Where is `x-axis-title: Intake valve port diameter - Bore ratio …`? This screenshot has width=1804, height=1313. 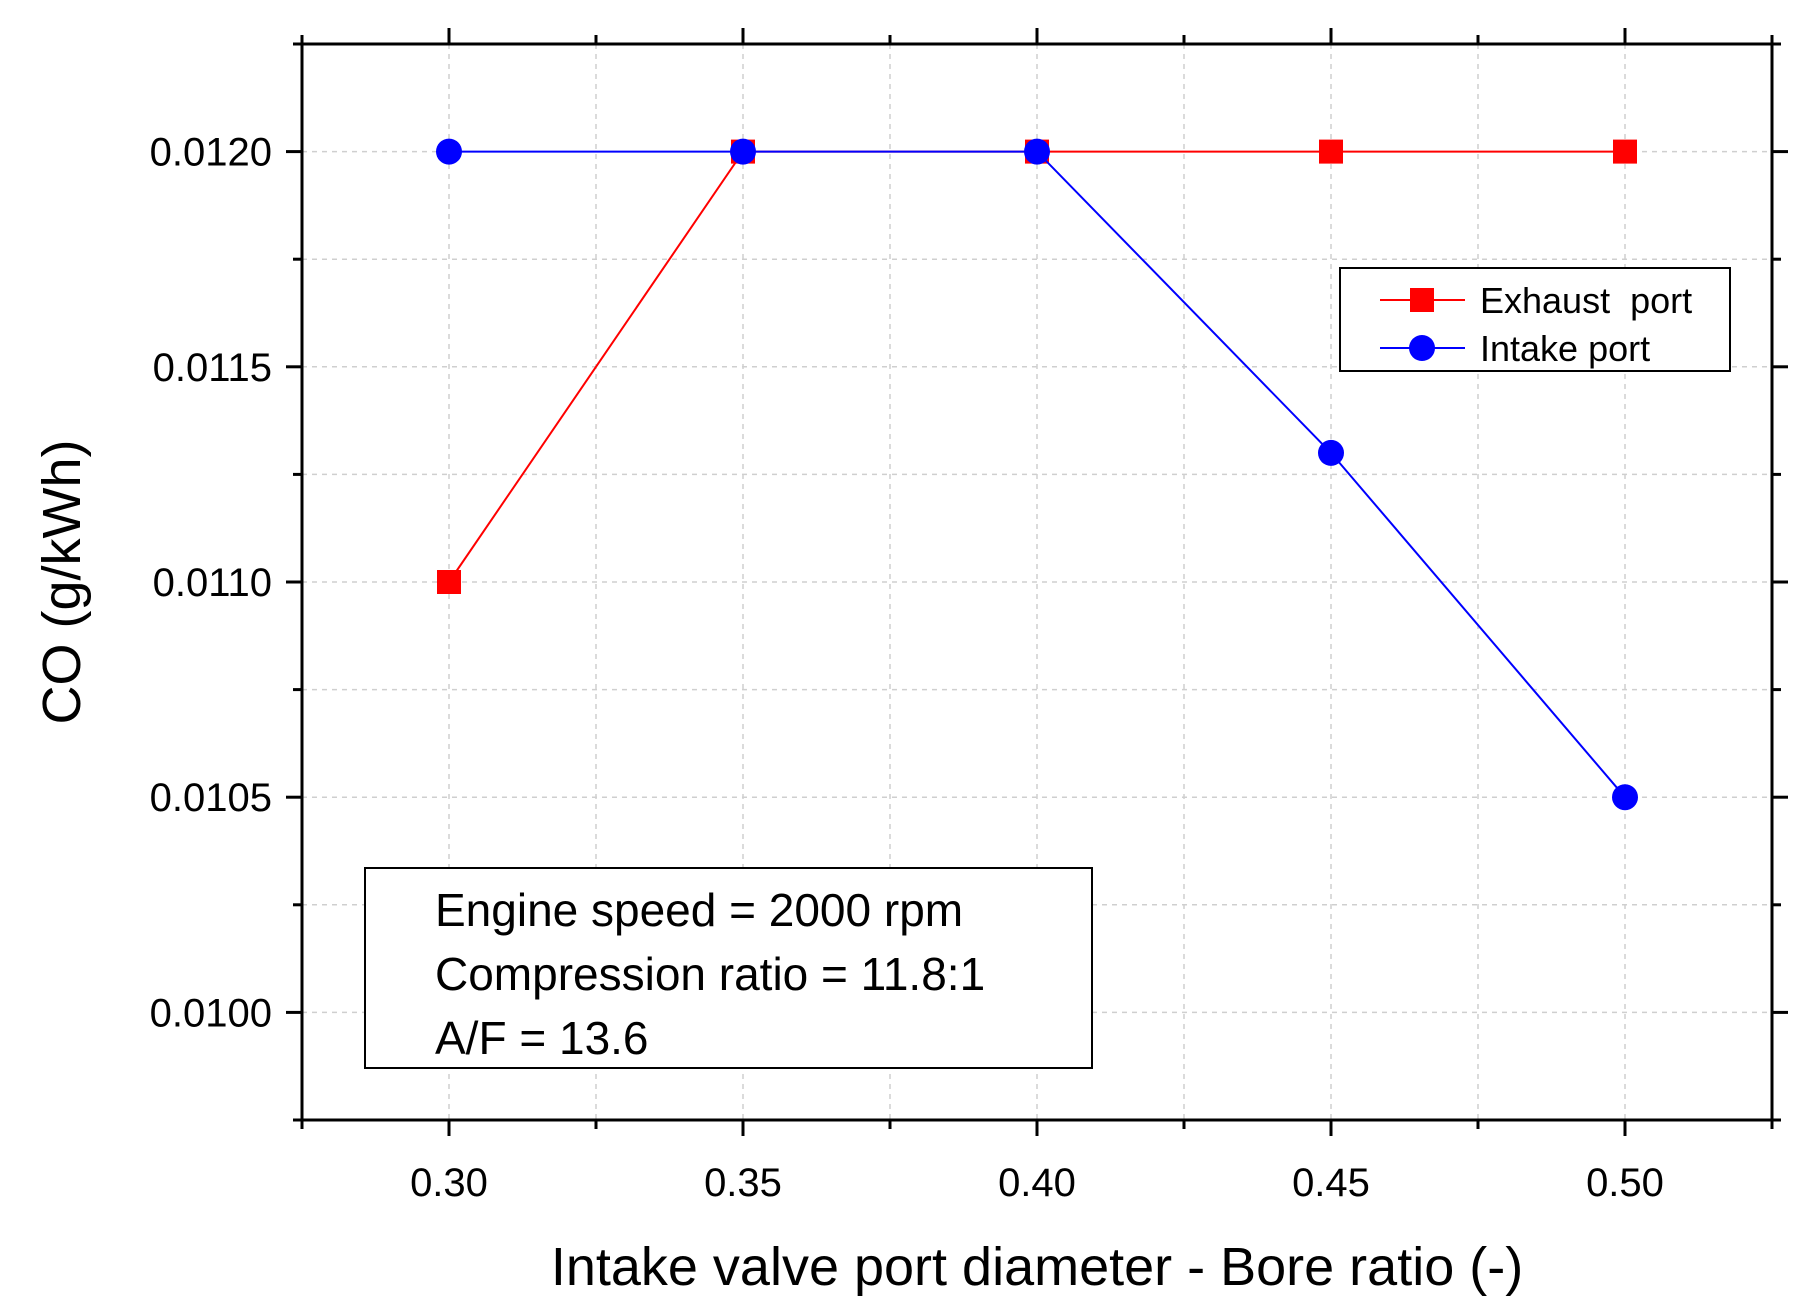
x-axis-title: Intake valve port diameter - Bore ratio … is located at coordinates (1037, 1267).